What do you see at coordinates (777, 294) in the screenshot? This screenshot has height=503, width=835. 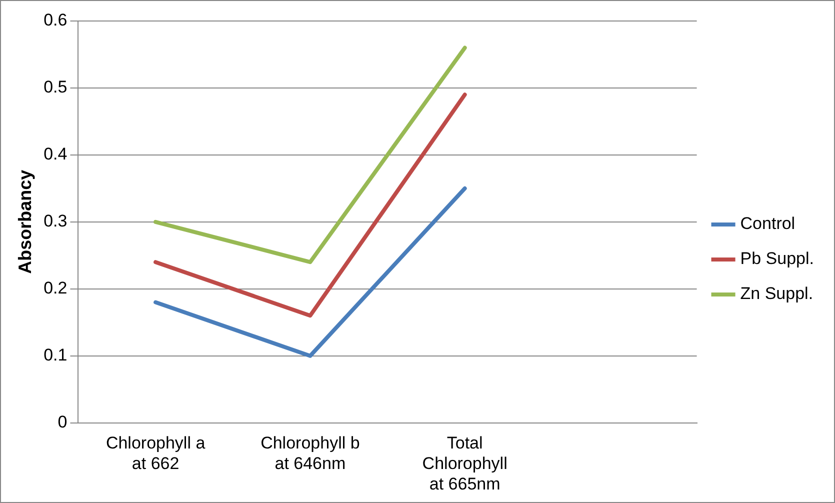 I see `legend-label: Zn Suppl.` at bounding box center [777, 294].